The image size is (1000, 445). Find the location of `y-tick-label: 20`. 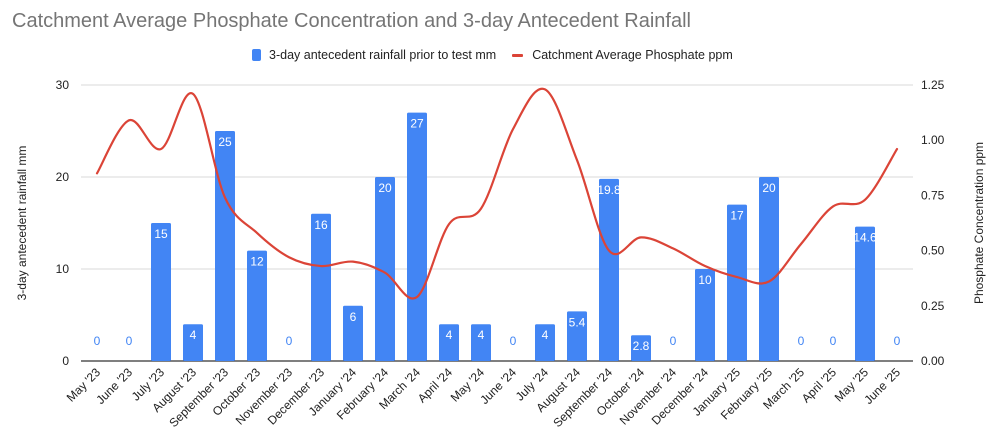

y-tick-label: 20 is located at coordinates (63, 177).